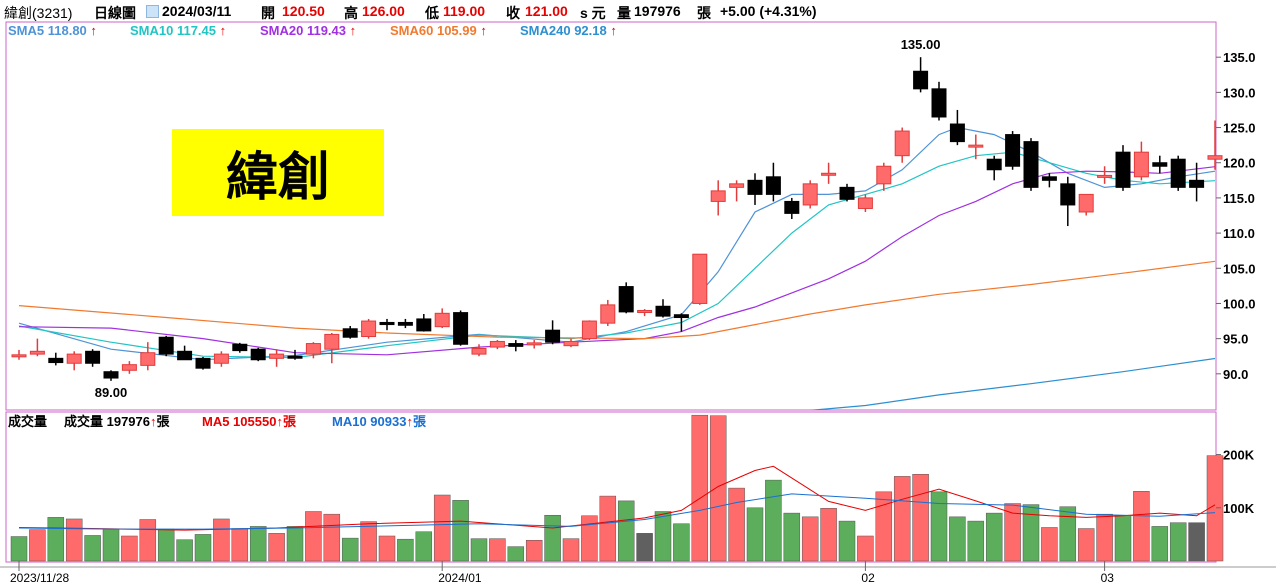 This screenshot has width=1276, height=587. What do you see at coordinates (1239, 233) in the screenshot?
I see `price-tick-label: 110.0` at bounding box center [1239, 233].